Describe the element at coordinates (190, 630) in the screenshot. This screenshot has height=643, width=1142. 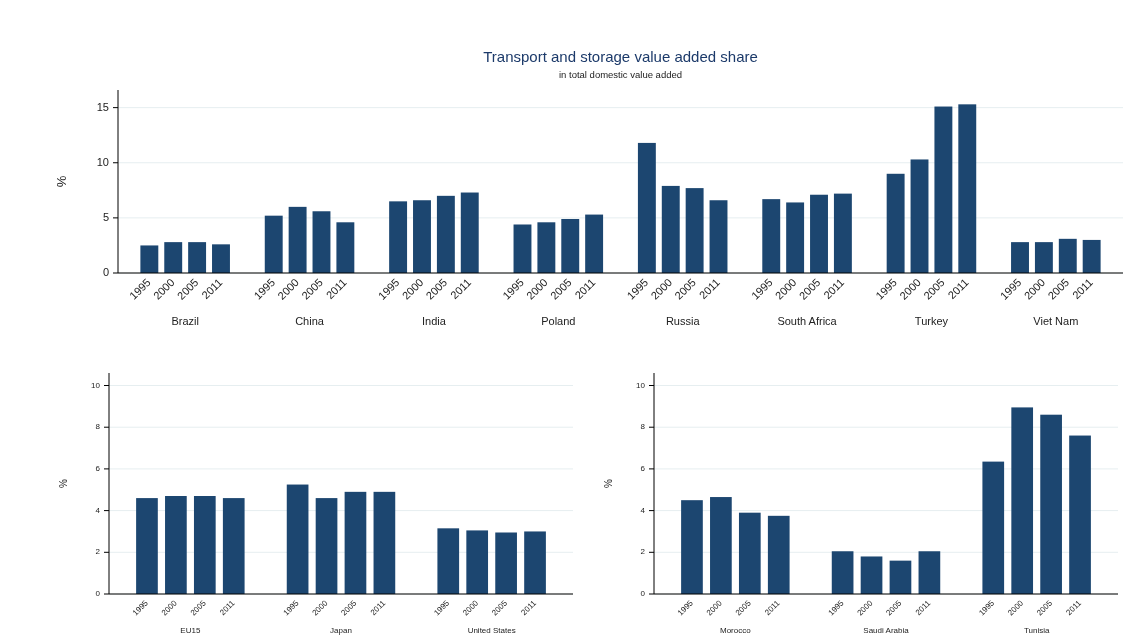
I see `x-tick-label: EU15` at that location.